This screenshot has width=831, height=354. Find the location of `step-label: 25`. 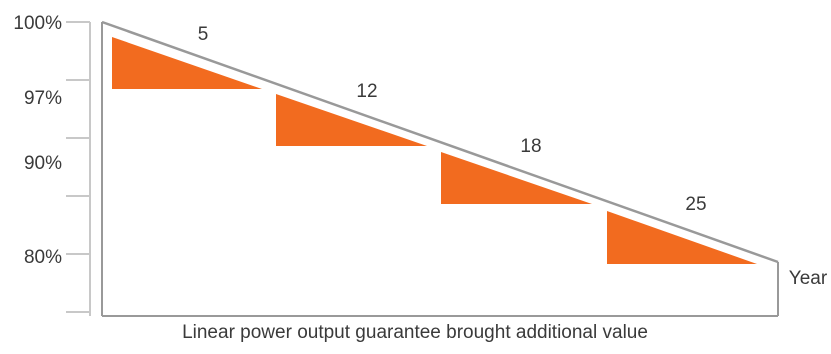

step-label: 25 is located at coordinates (695, 204).